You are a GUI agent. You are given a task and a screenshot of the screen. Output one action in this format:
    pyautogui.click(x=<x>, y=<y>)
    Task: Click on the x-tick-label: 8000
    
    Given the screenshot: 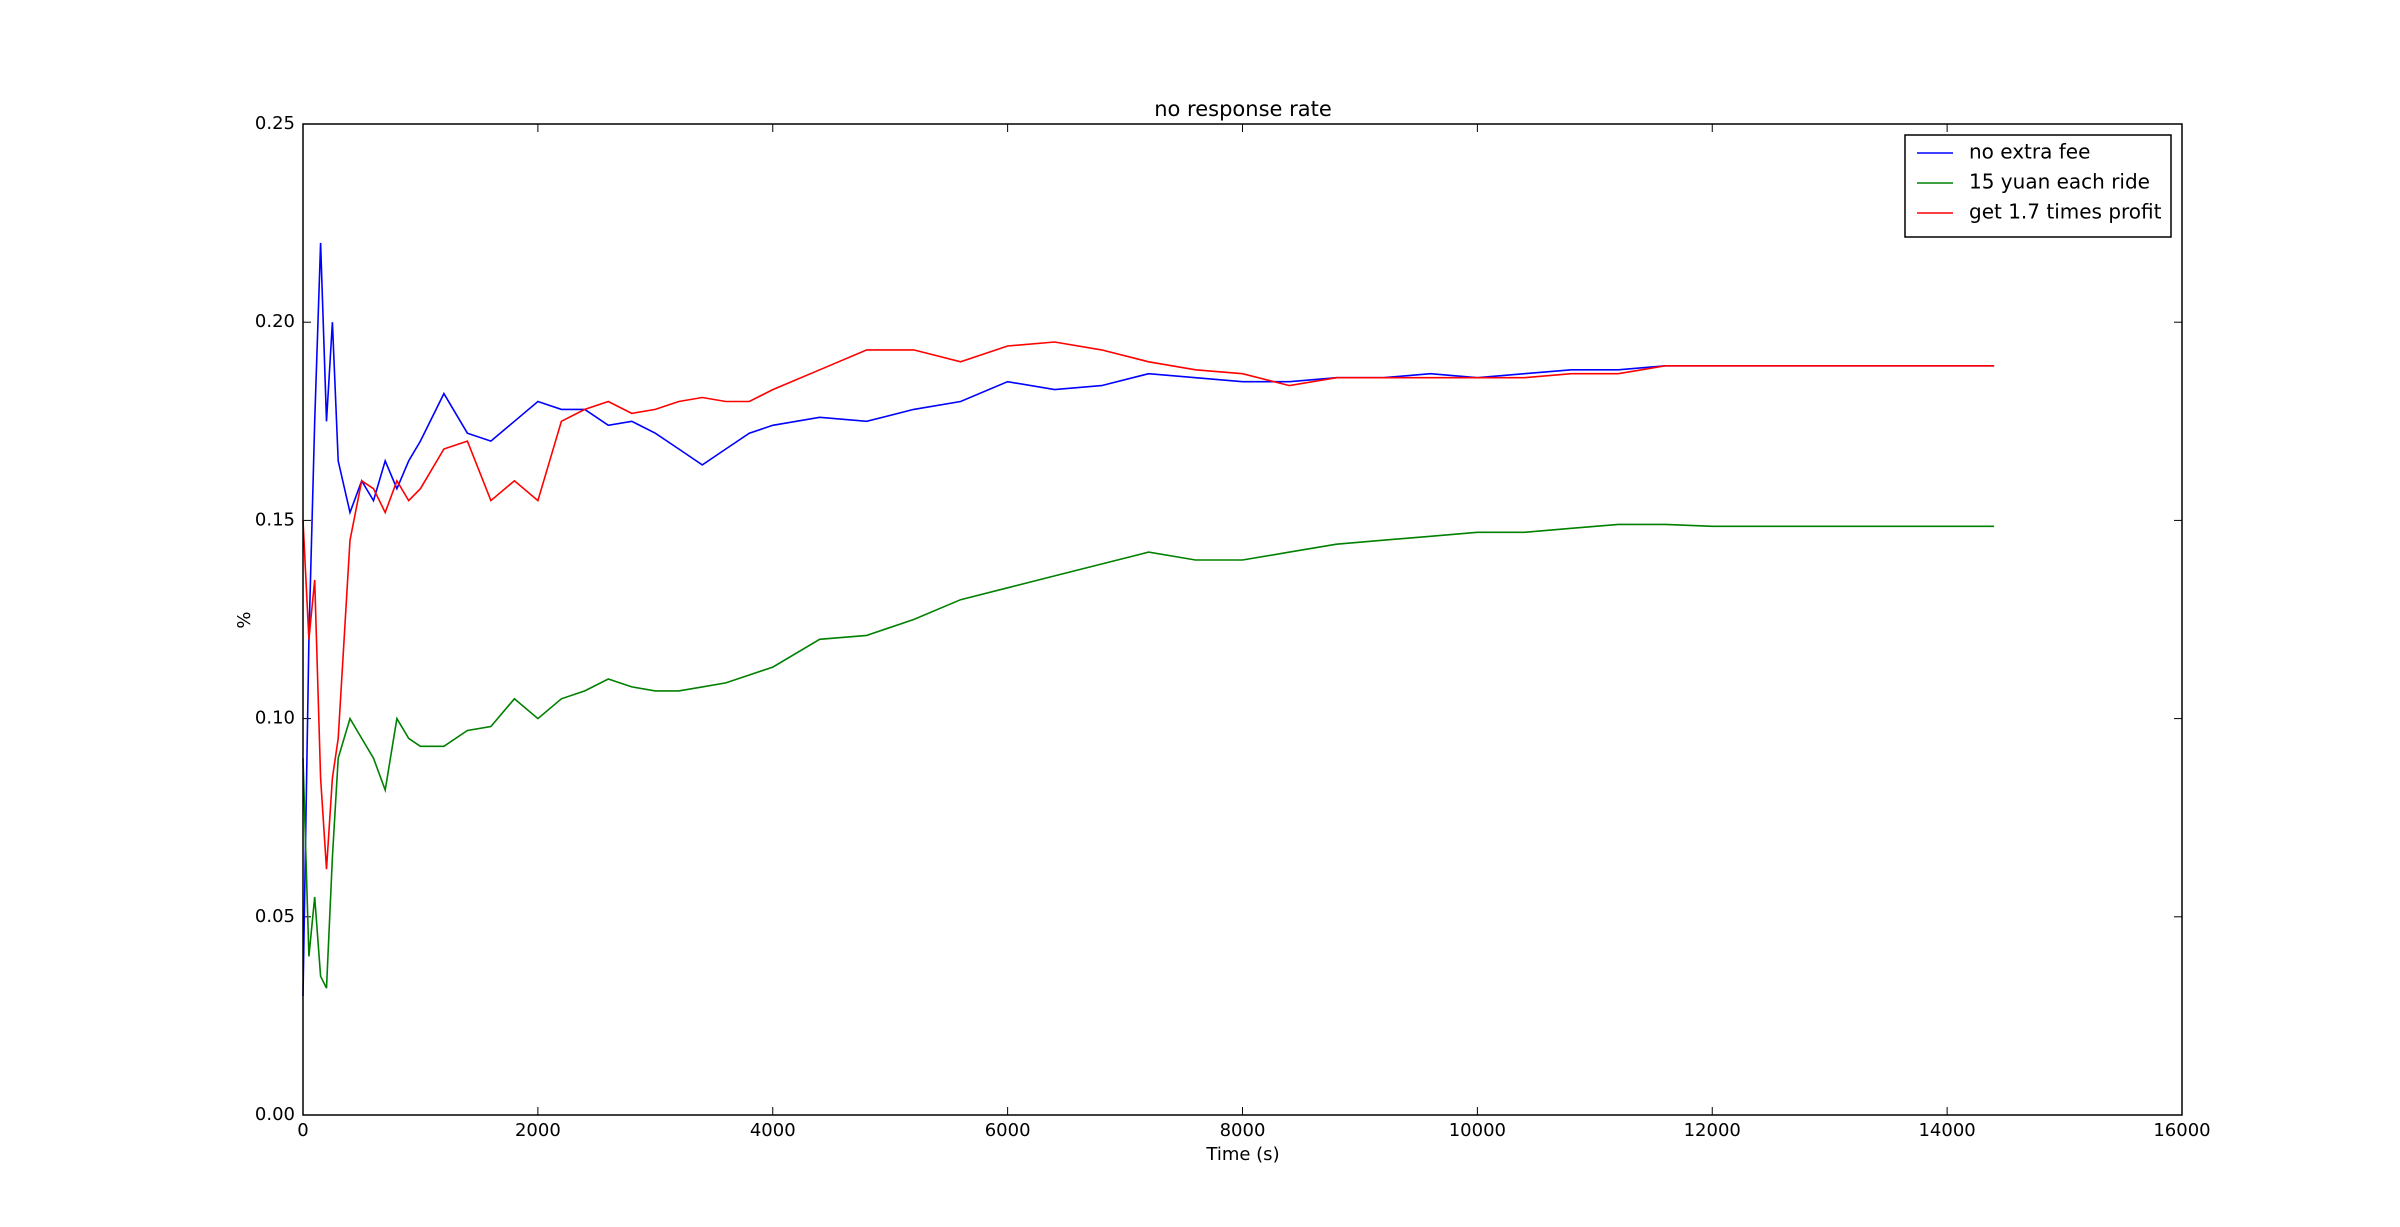 What is the action you would take?
    pyautogui.click(x=1243, y=1130)
    